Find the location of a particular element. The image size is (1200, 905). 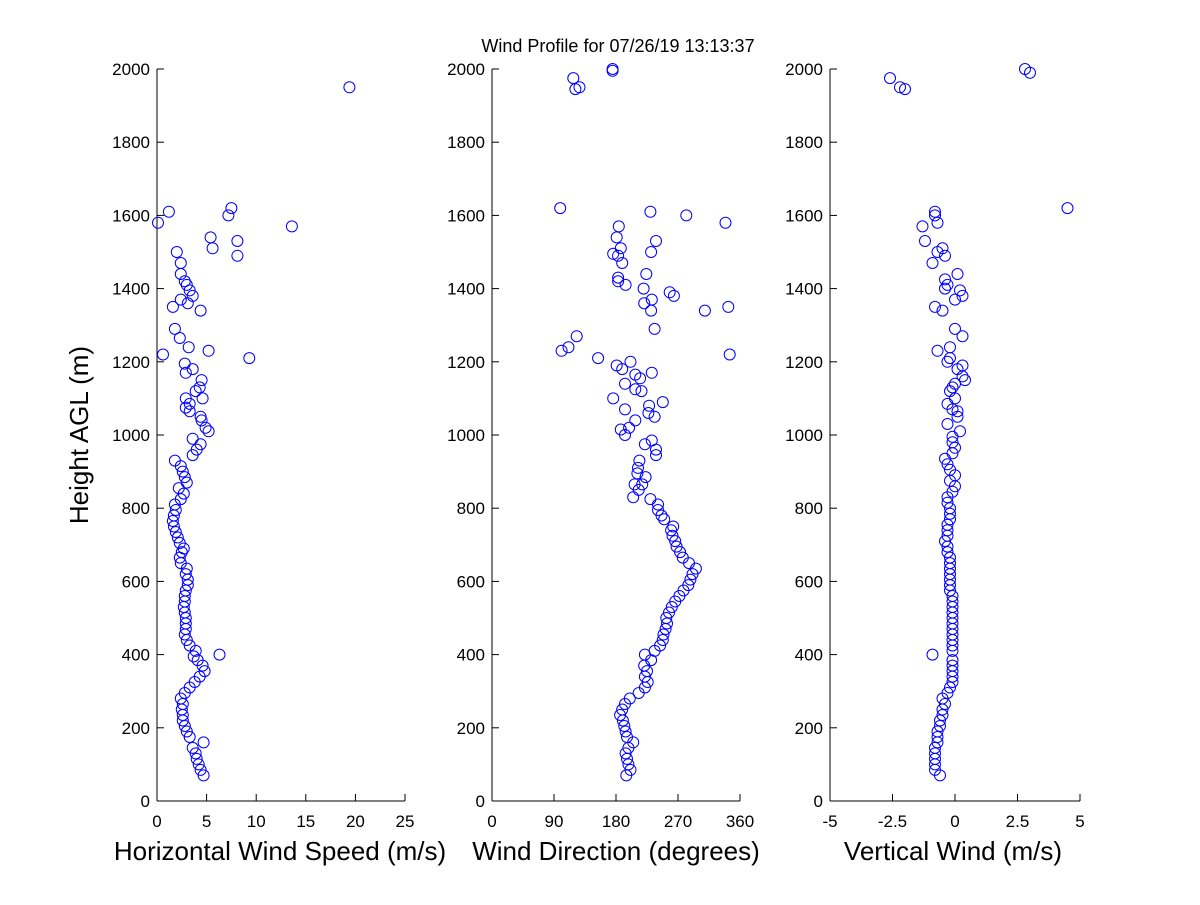

vertical-x-tick-label: 5 is located at coordinates (1079, 821).